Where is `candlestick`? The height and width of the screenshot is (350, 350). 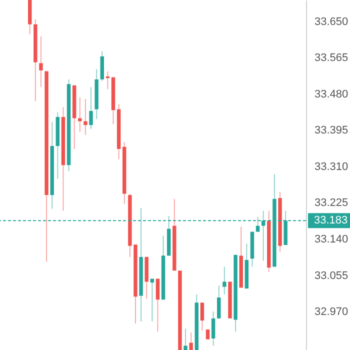 candlestick is located at coordinates (208, 334).